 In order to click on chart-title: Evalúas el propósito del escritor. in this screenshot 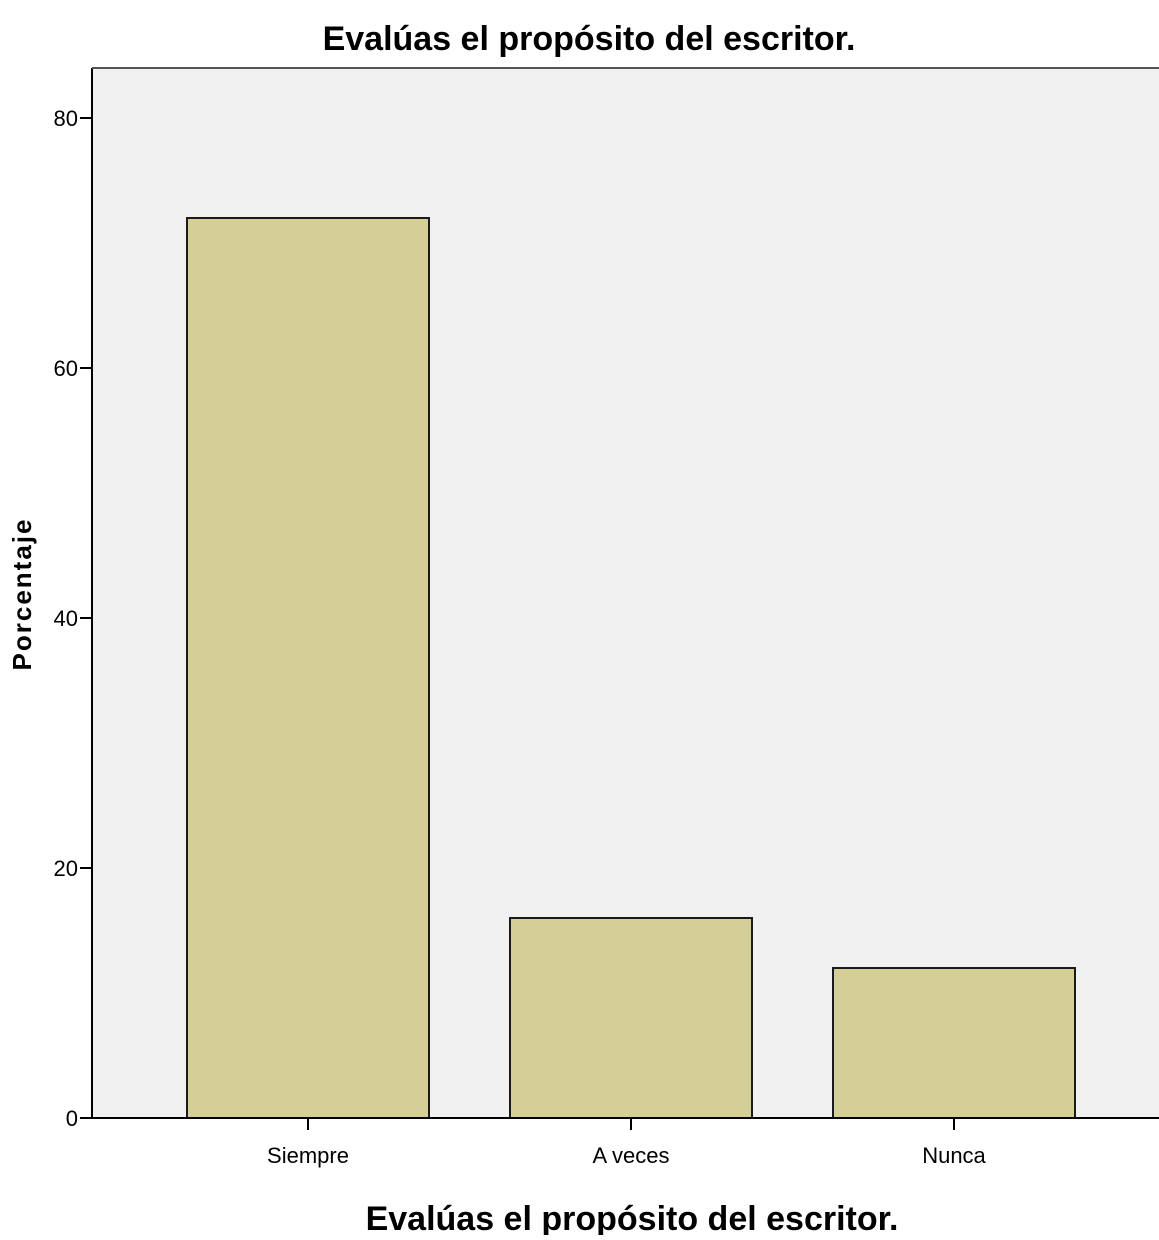, I will do `click(589, 39)`.